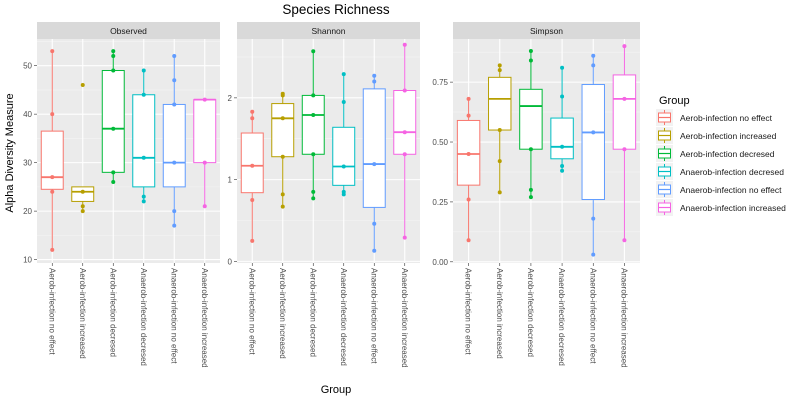 The width and height of the screenshot is (800, 400). What do you see at coordinates (230, 180) in the screenshot?
I see `y-tick-label: 1` at bounding box center [230, 180].